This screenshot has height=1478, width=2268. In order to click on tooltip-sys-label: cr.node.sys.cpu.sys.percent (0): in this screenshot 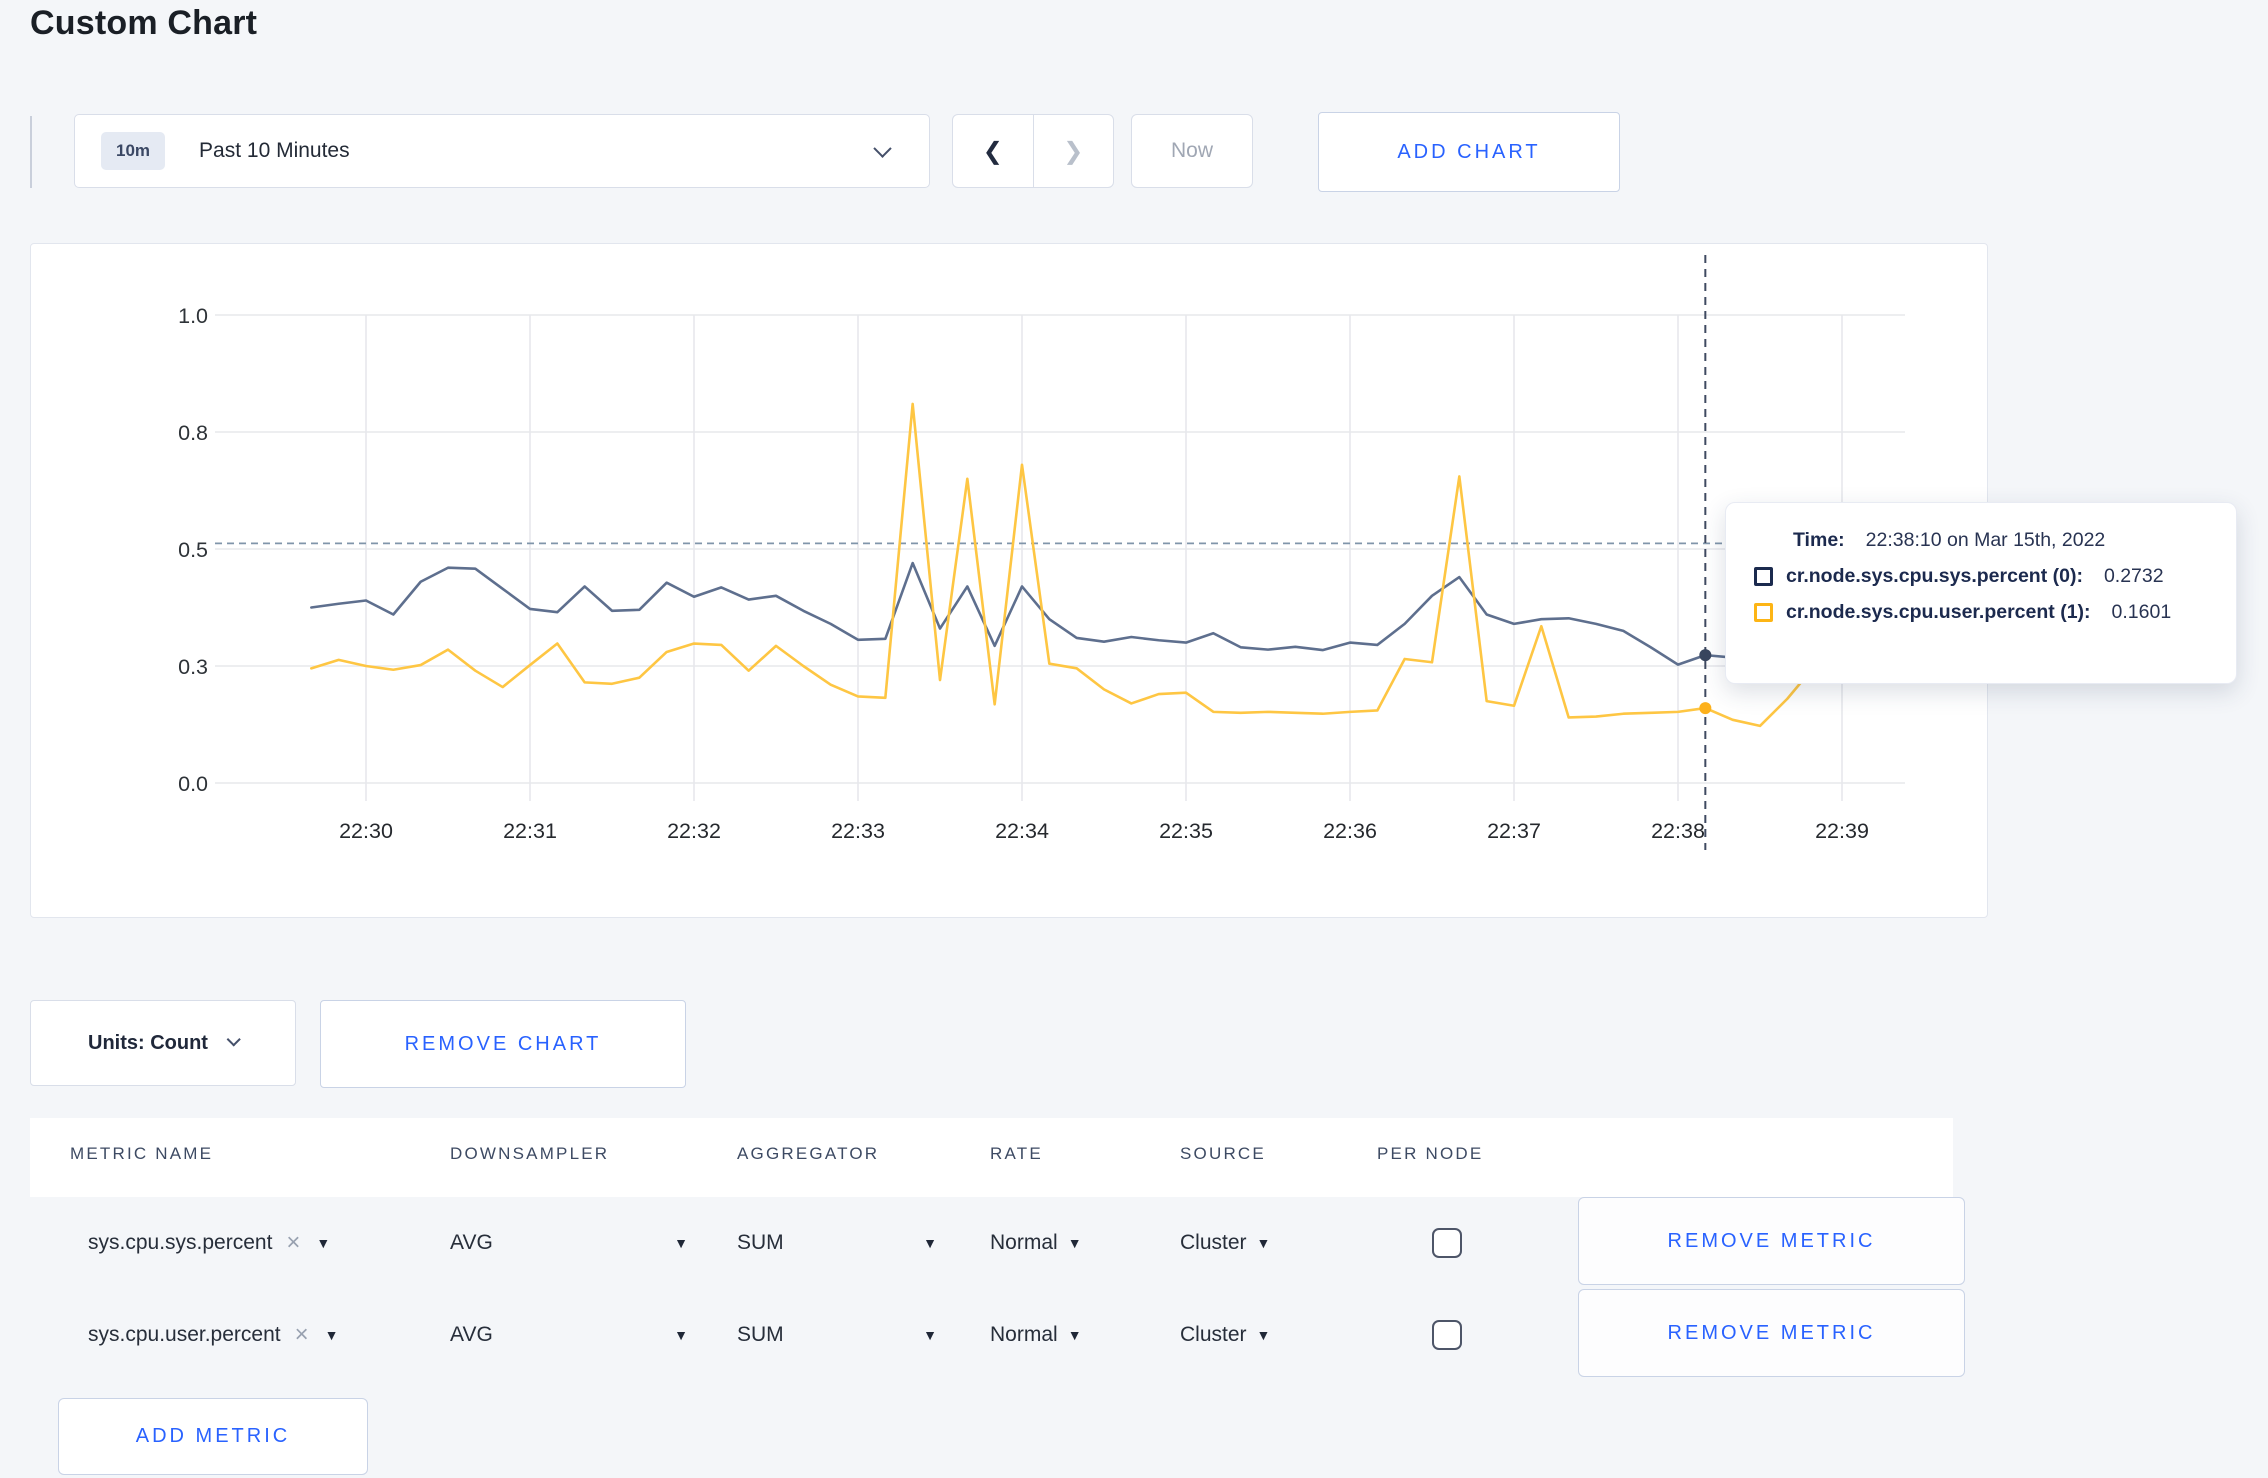, I will do `click(1934, 576)`.